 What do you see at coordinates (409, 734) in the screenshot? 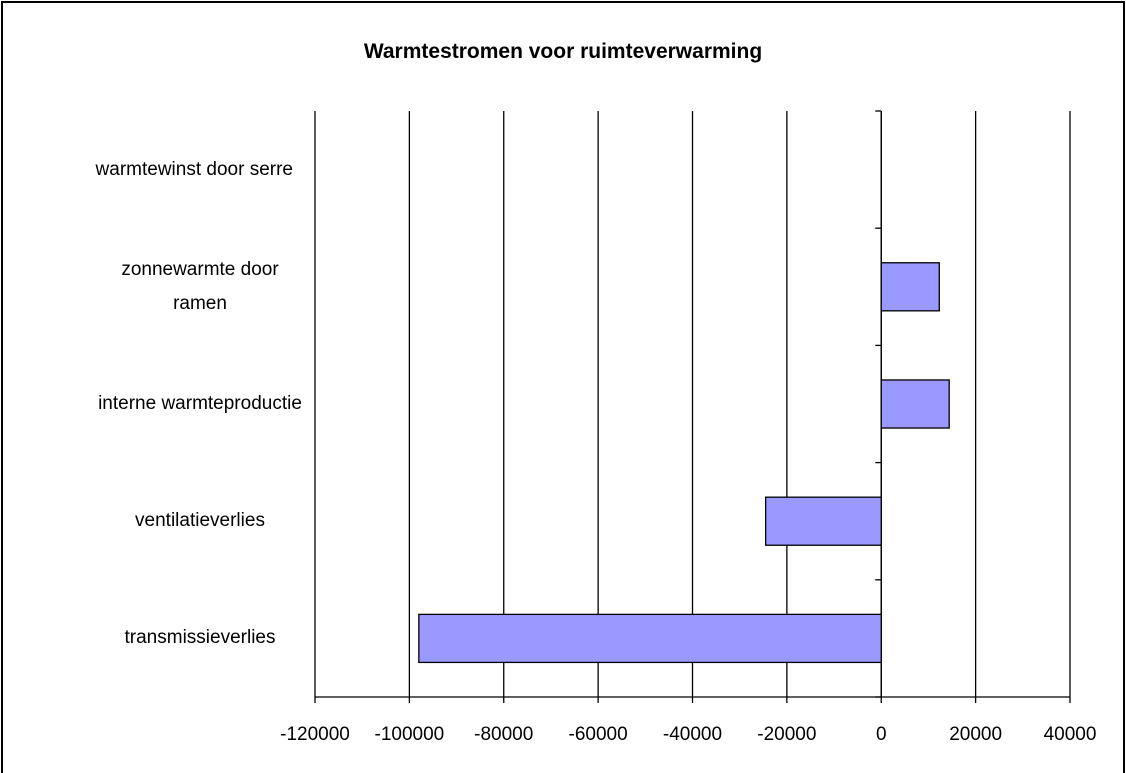
I see `x-tick-label: -100000` at bounding box center [409, 734].